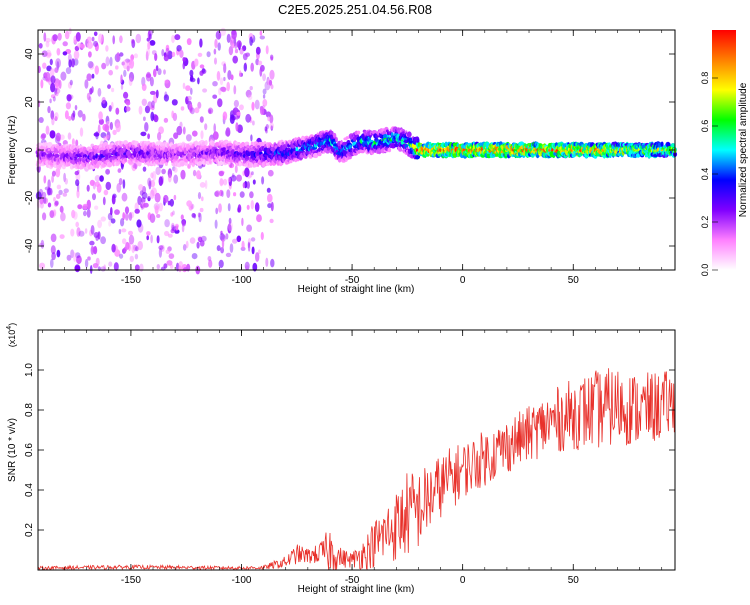  I want to click on colorbar-gradient, so click(724, 150).